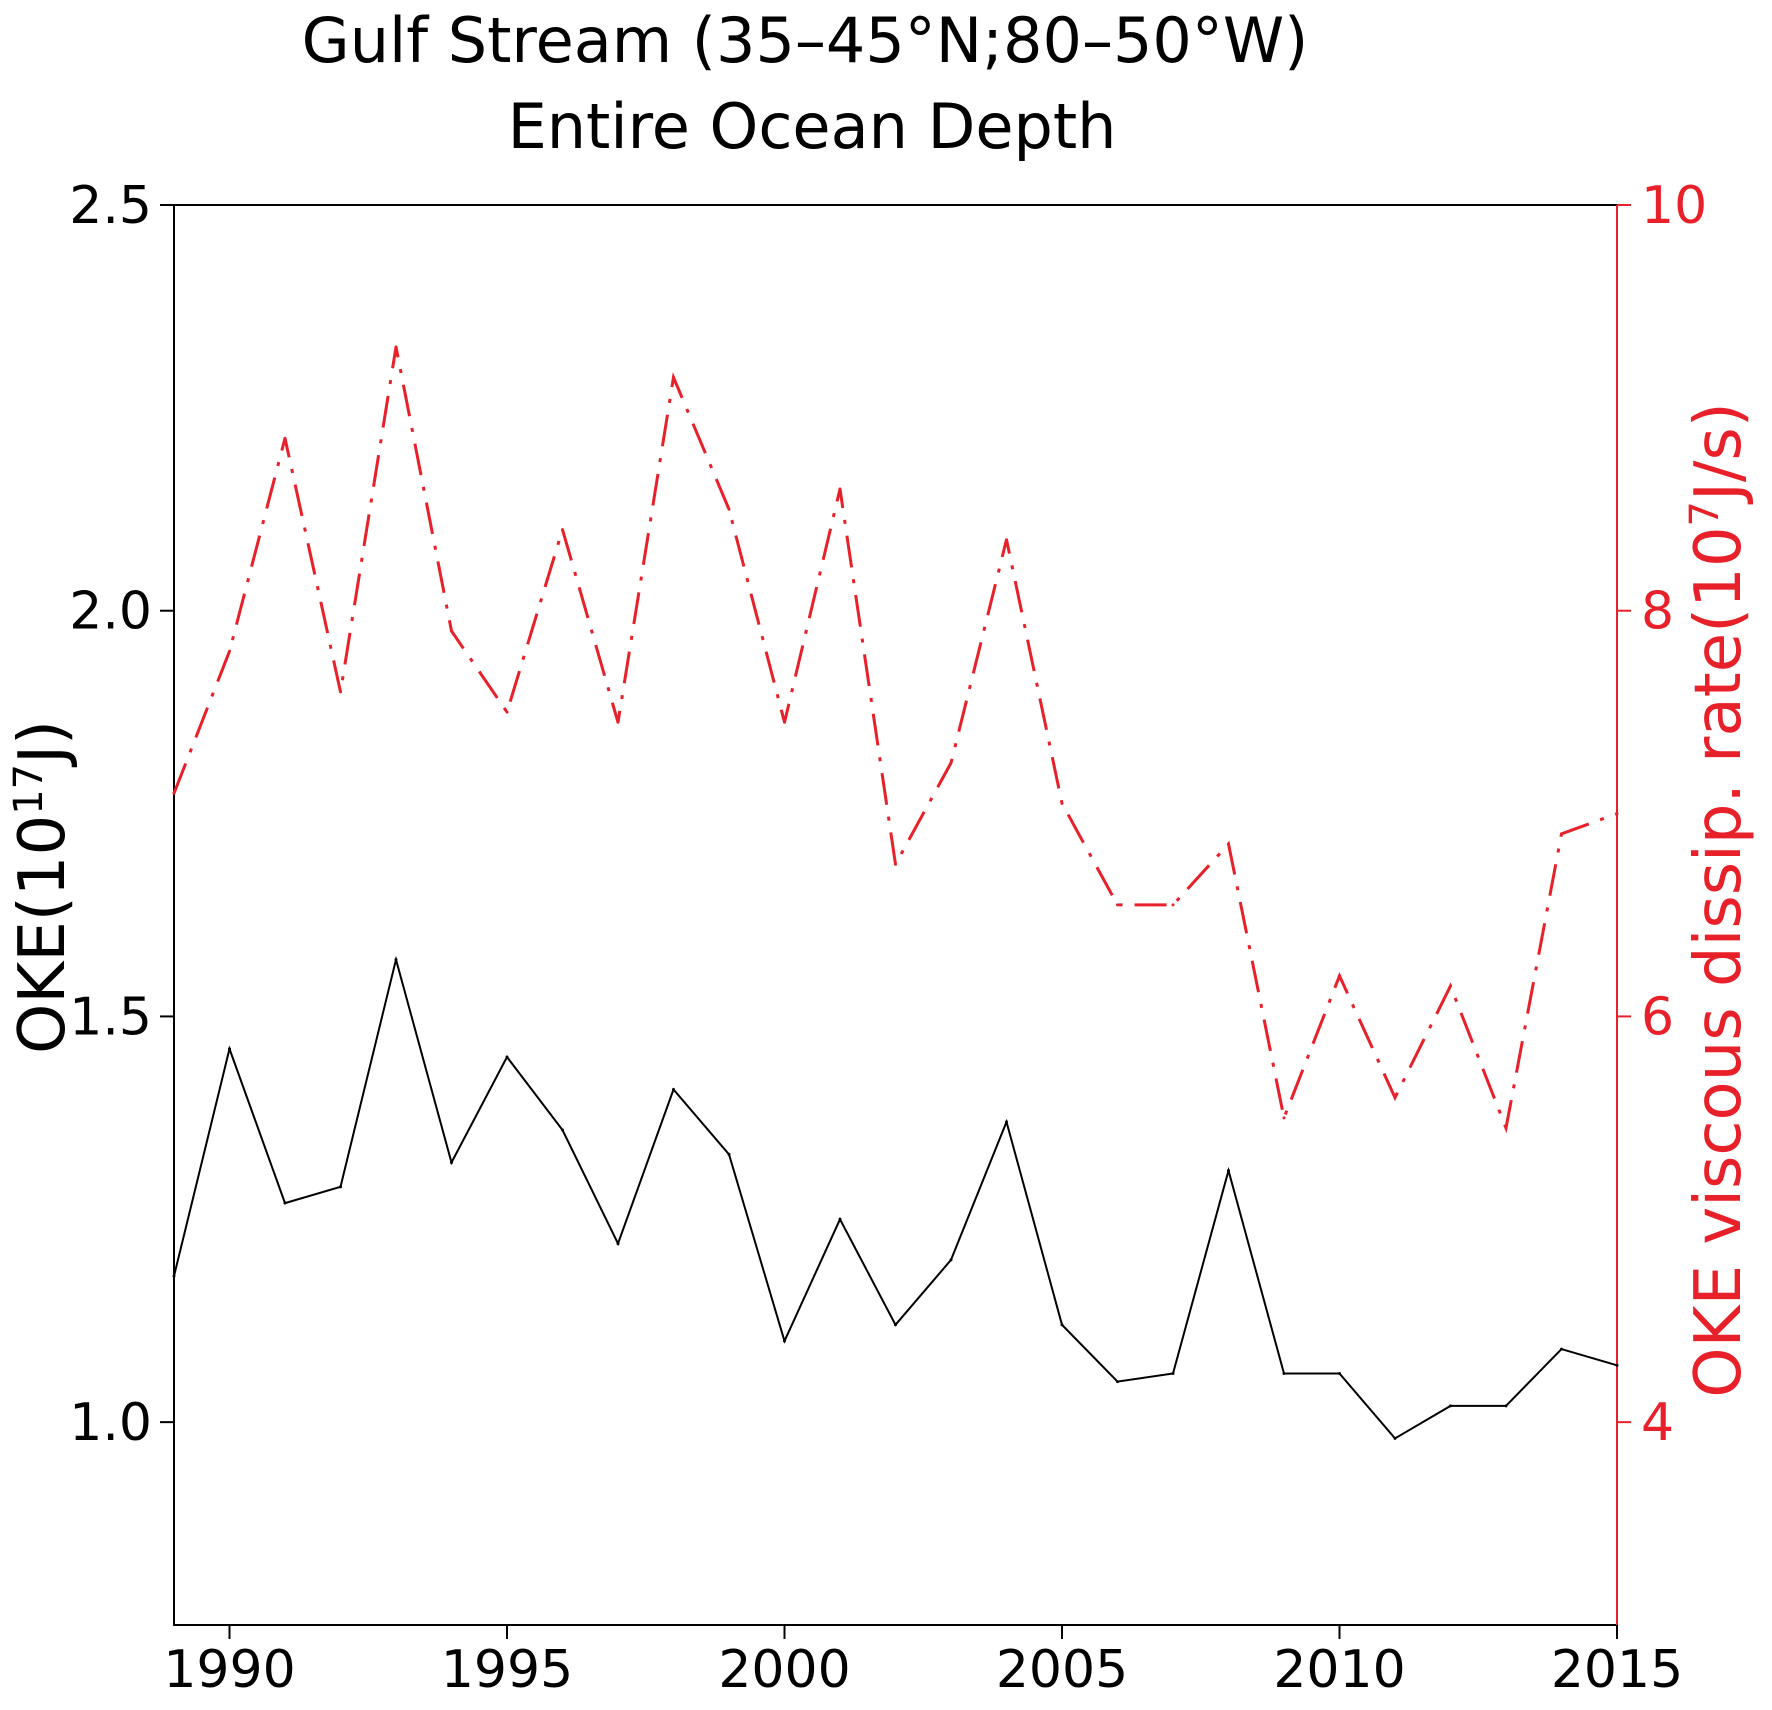 Image resolution: width=1772 pixels, height=1710 pixels. Describe the element at coordinates (507, 1670) in the screenshot. I see `x-tick-label: 1995` at that location.